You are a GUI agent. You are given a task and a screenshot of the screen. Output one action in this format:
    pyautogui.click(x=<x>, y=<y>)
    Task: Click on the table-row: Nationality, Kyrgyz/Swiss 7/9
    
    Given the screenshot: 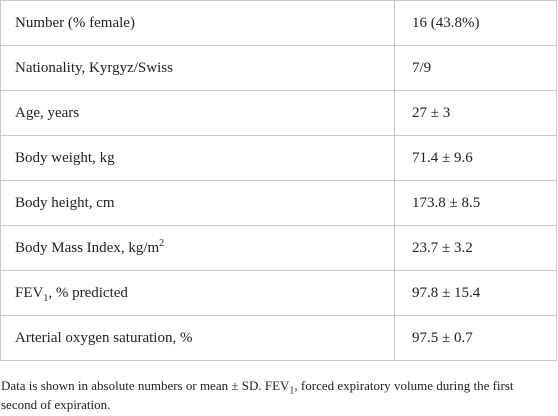 What is the action you would take?
    pyautogui.click(x=278, y=68)
    